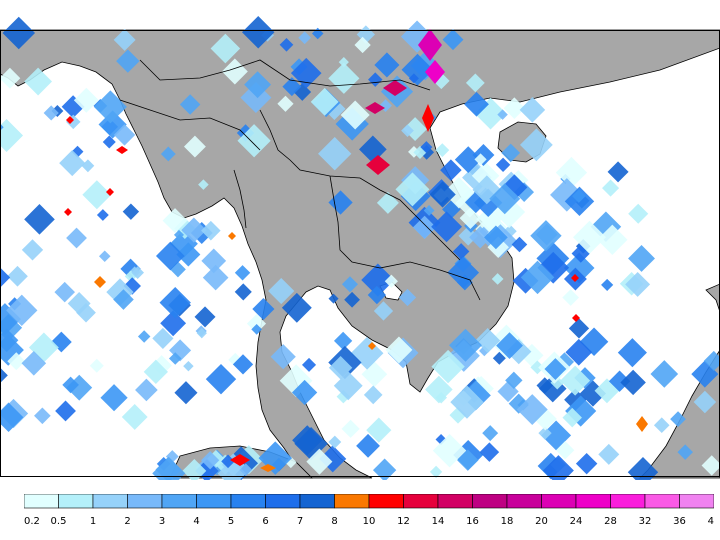  Describe the element at coordinates (231, 521) in the screenshot. I see `legend-tick-6: 5` at that location.